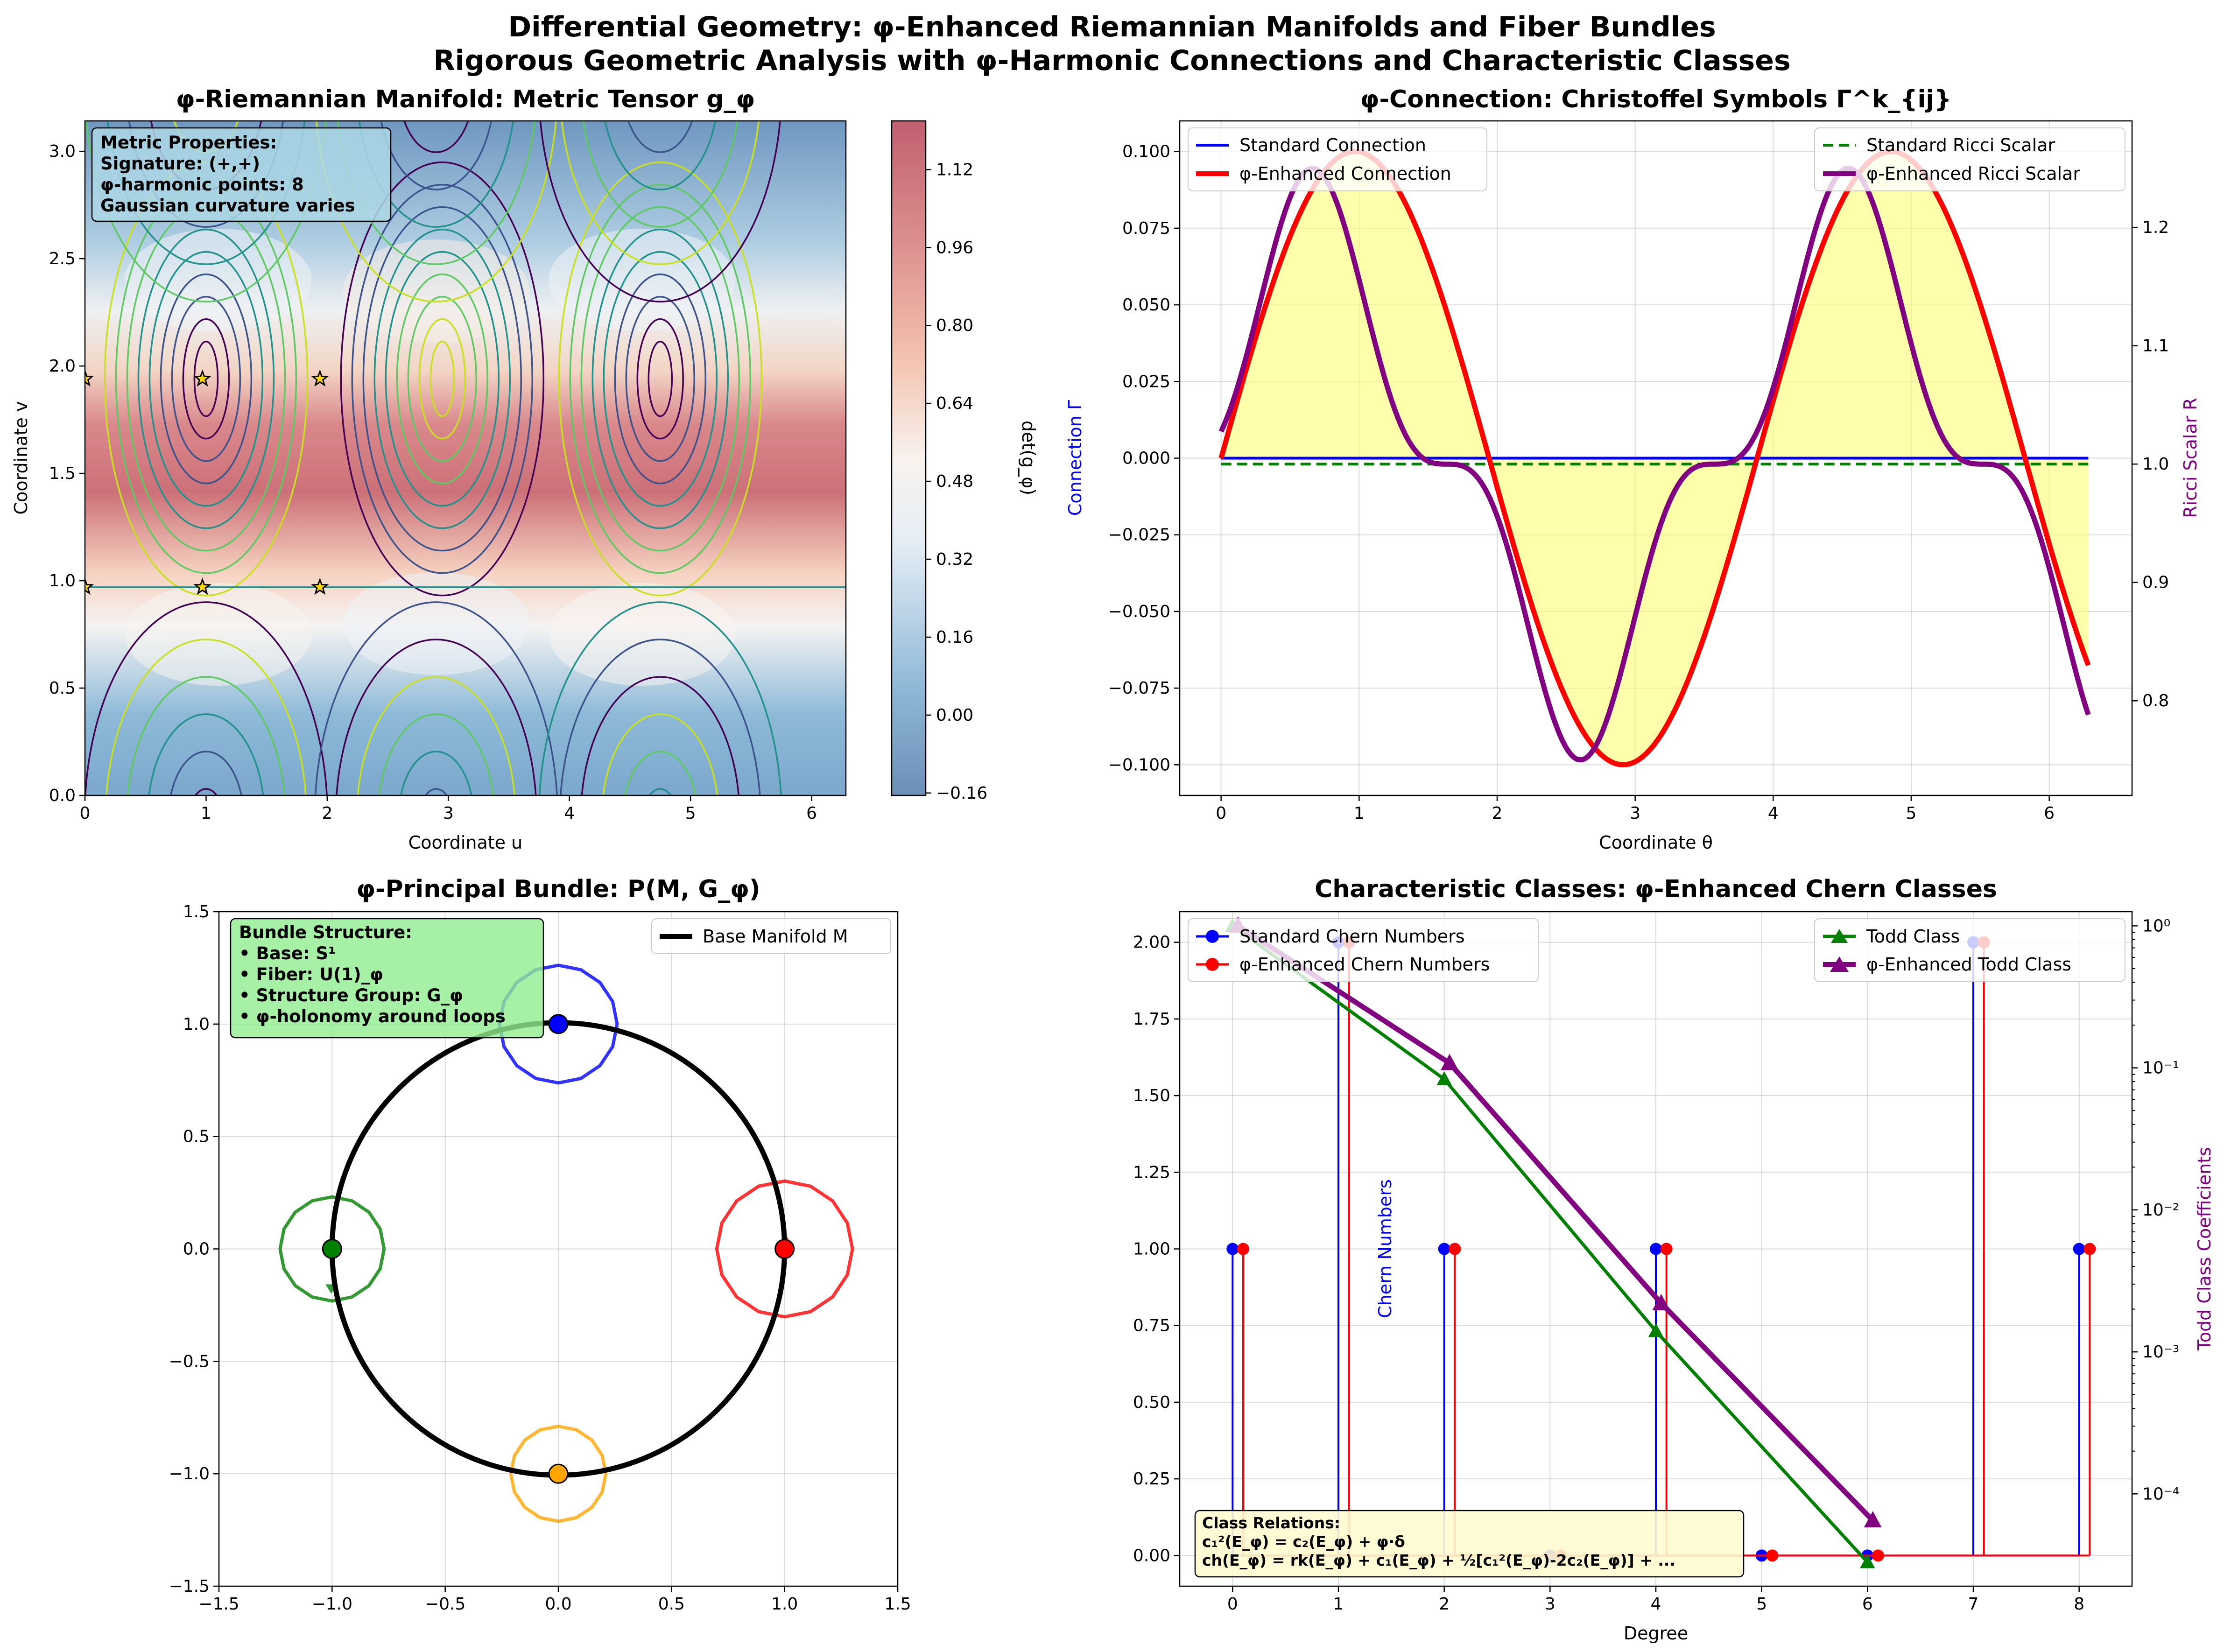 Image resolution: width=2224 pixels, height=1652 pixels. Describe the element at coordinates (1146, 228) in the screenshot. I see `panel2-ytick-label: 0.075` at that location.